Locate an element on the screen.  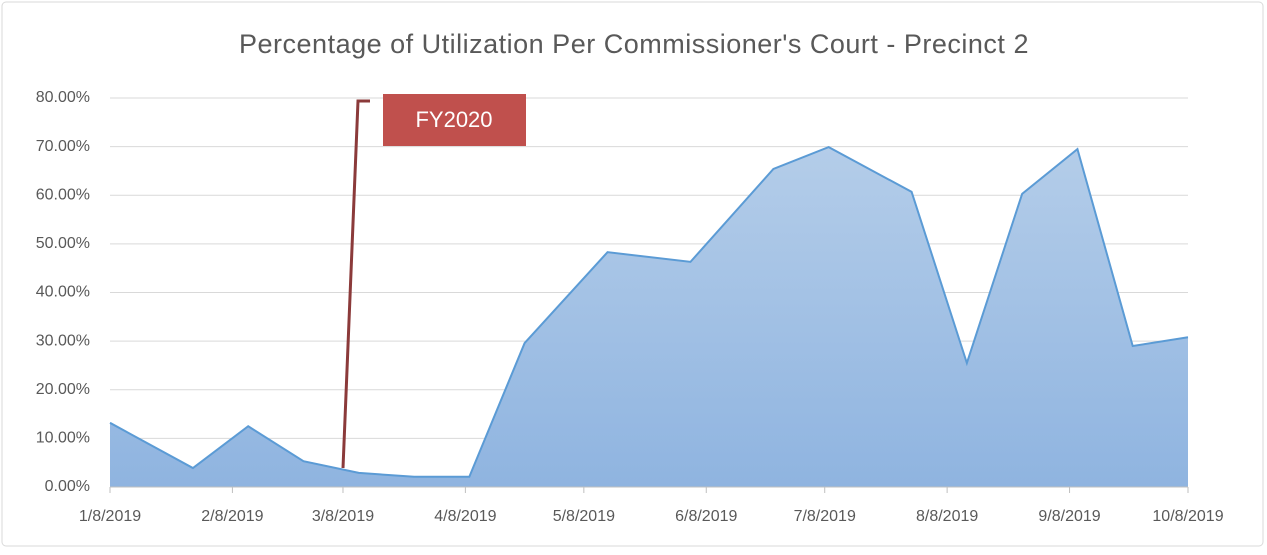
annotation: FY2020 is located at coordinates (453, 119).